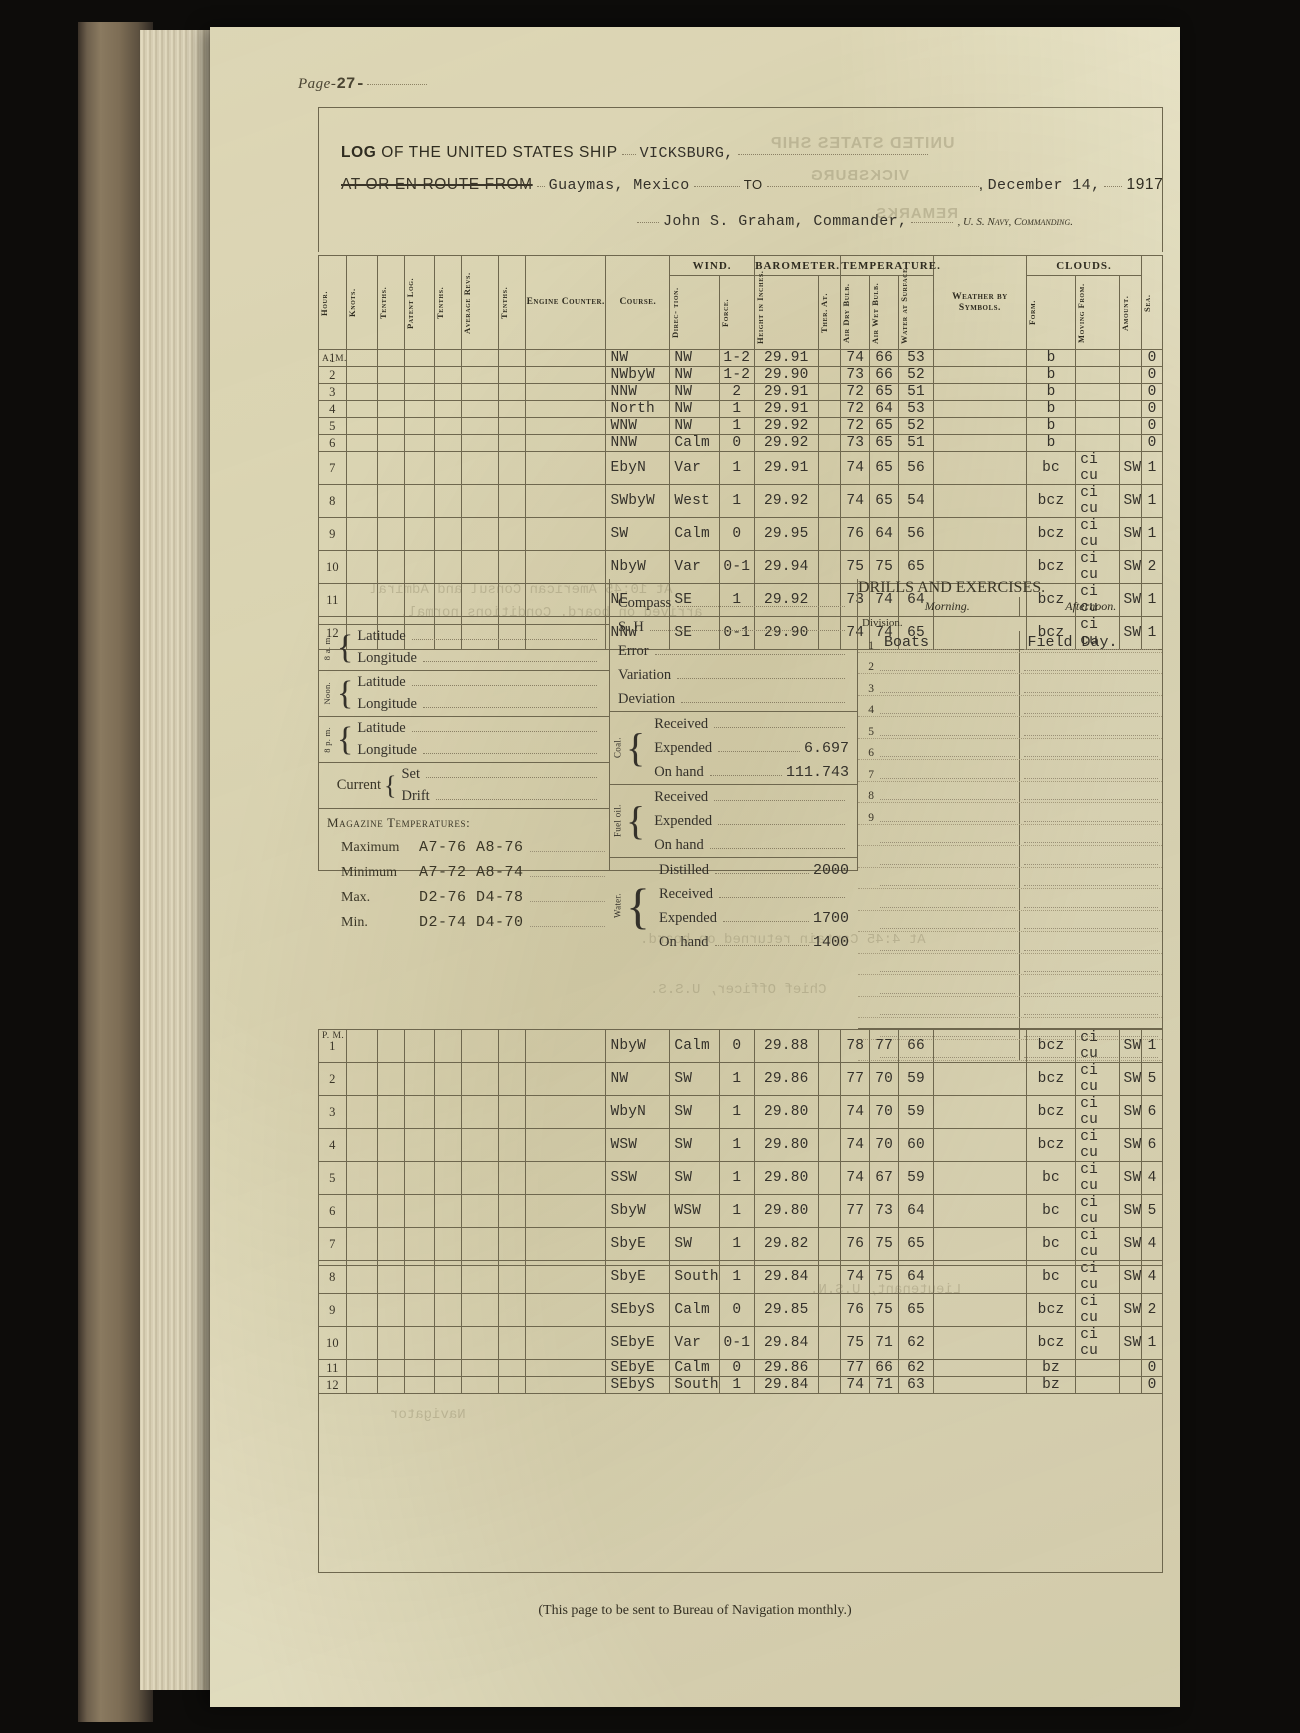 This screenshot has height=1733, width=1300. Describe the element at coordinates (638, 409) in the screenshot. I see `course-cell: North` at that location.